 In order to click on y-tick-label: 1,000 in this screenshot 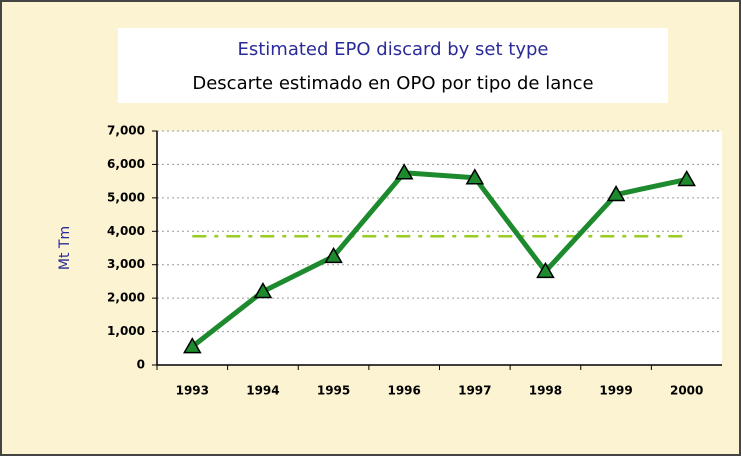, I will do `click(126, 331)`.